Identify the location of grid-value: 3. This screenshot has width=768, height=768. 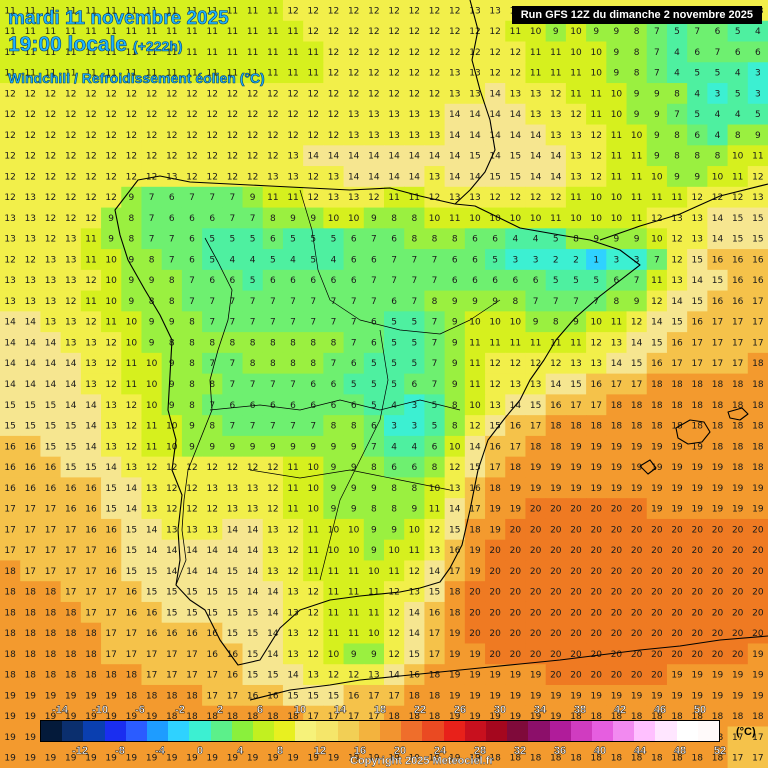
(758, 94).